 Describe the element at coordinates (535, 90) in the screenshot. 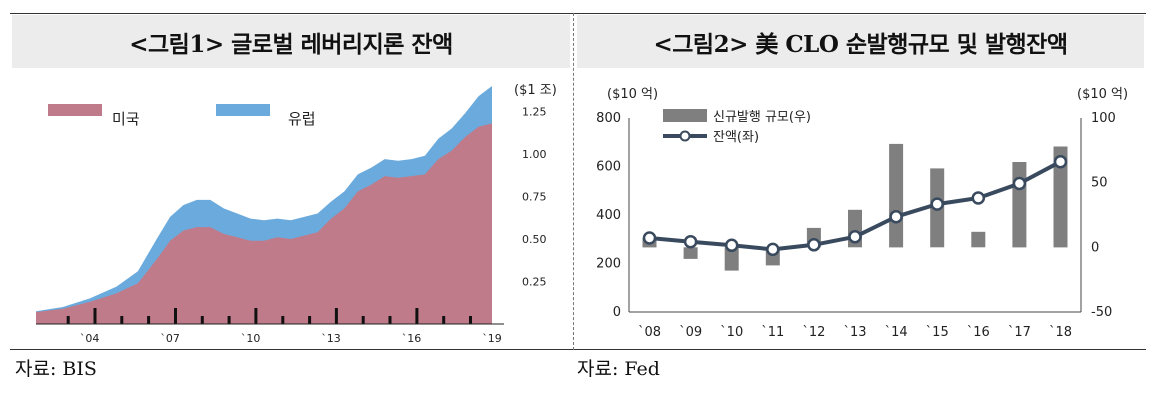

I see `figure1-unit-label: ($1 조)` at that location.